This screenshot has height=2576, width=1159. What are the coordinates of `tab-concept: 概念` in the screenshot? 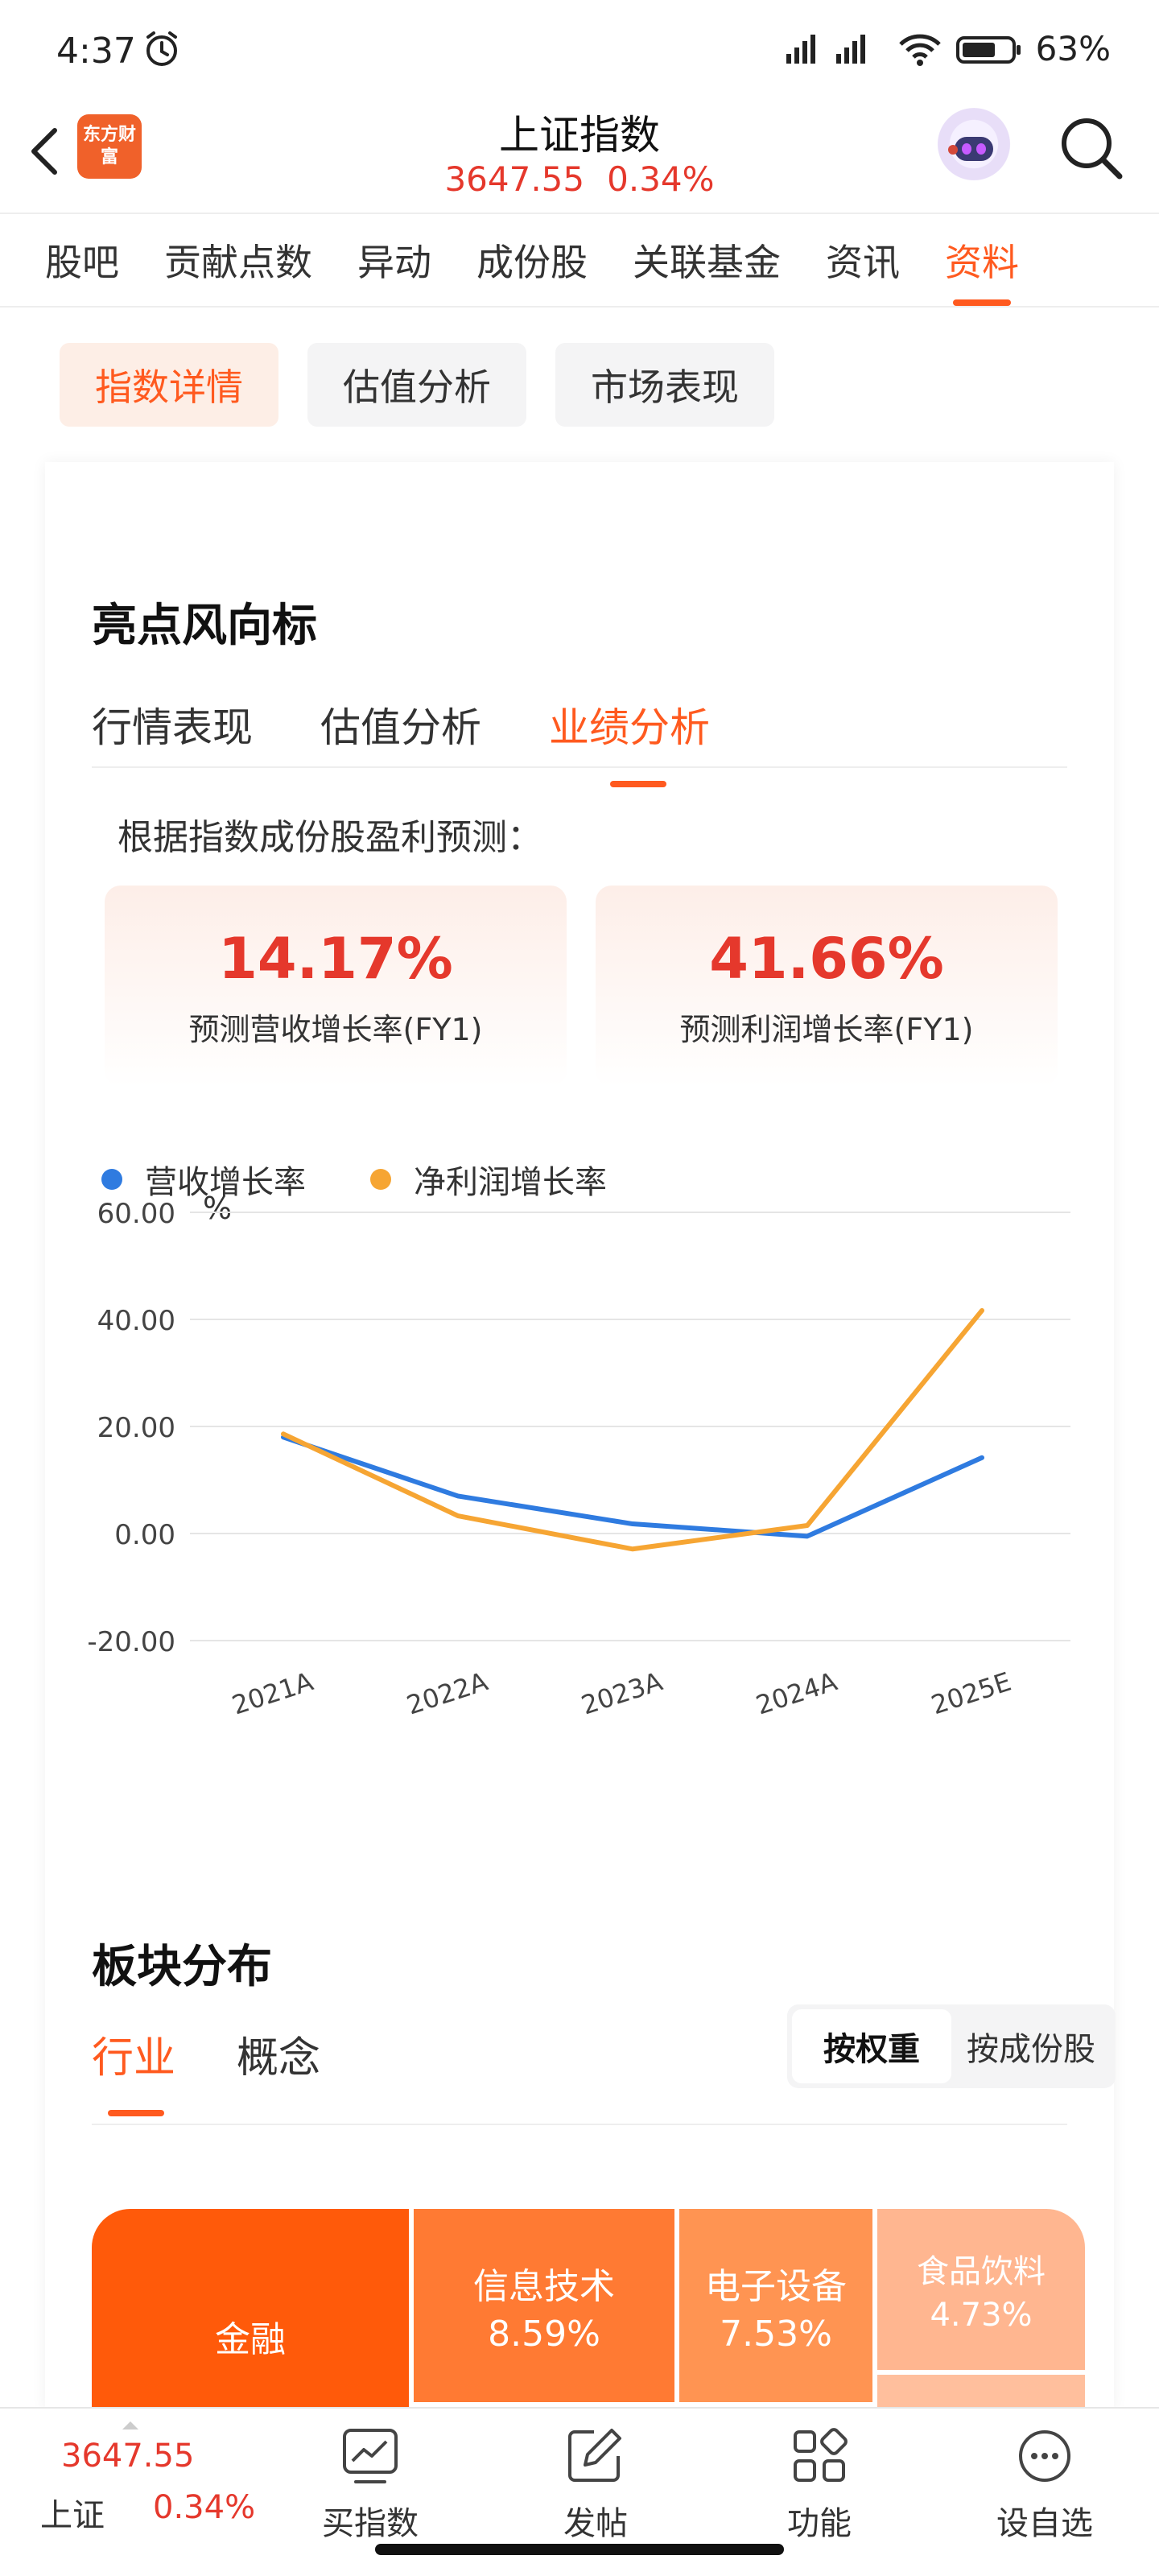 It's located at (279, 2058).